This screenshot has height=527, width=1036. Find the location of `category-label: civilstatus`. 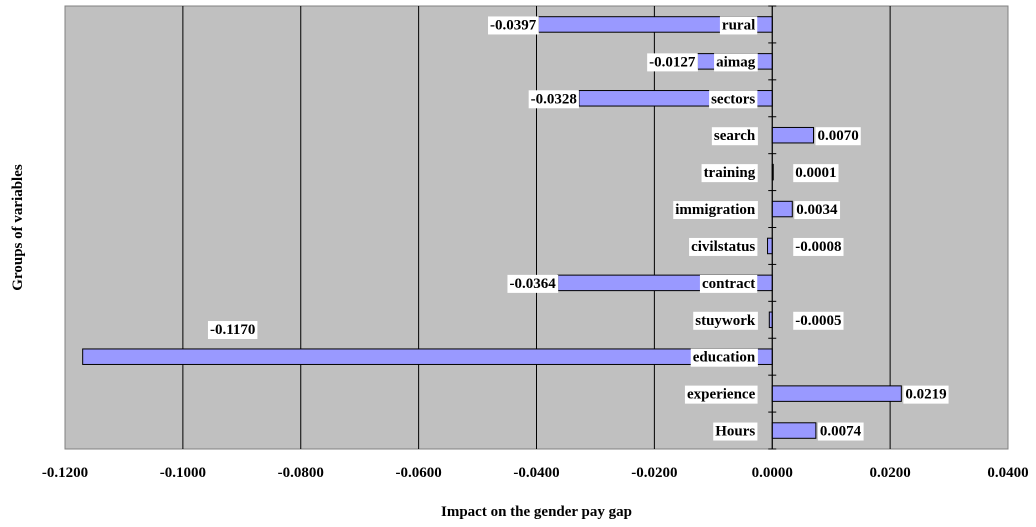

category-label: civilstatus is located at coordinates (723, 247).